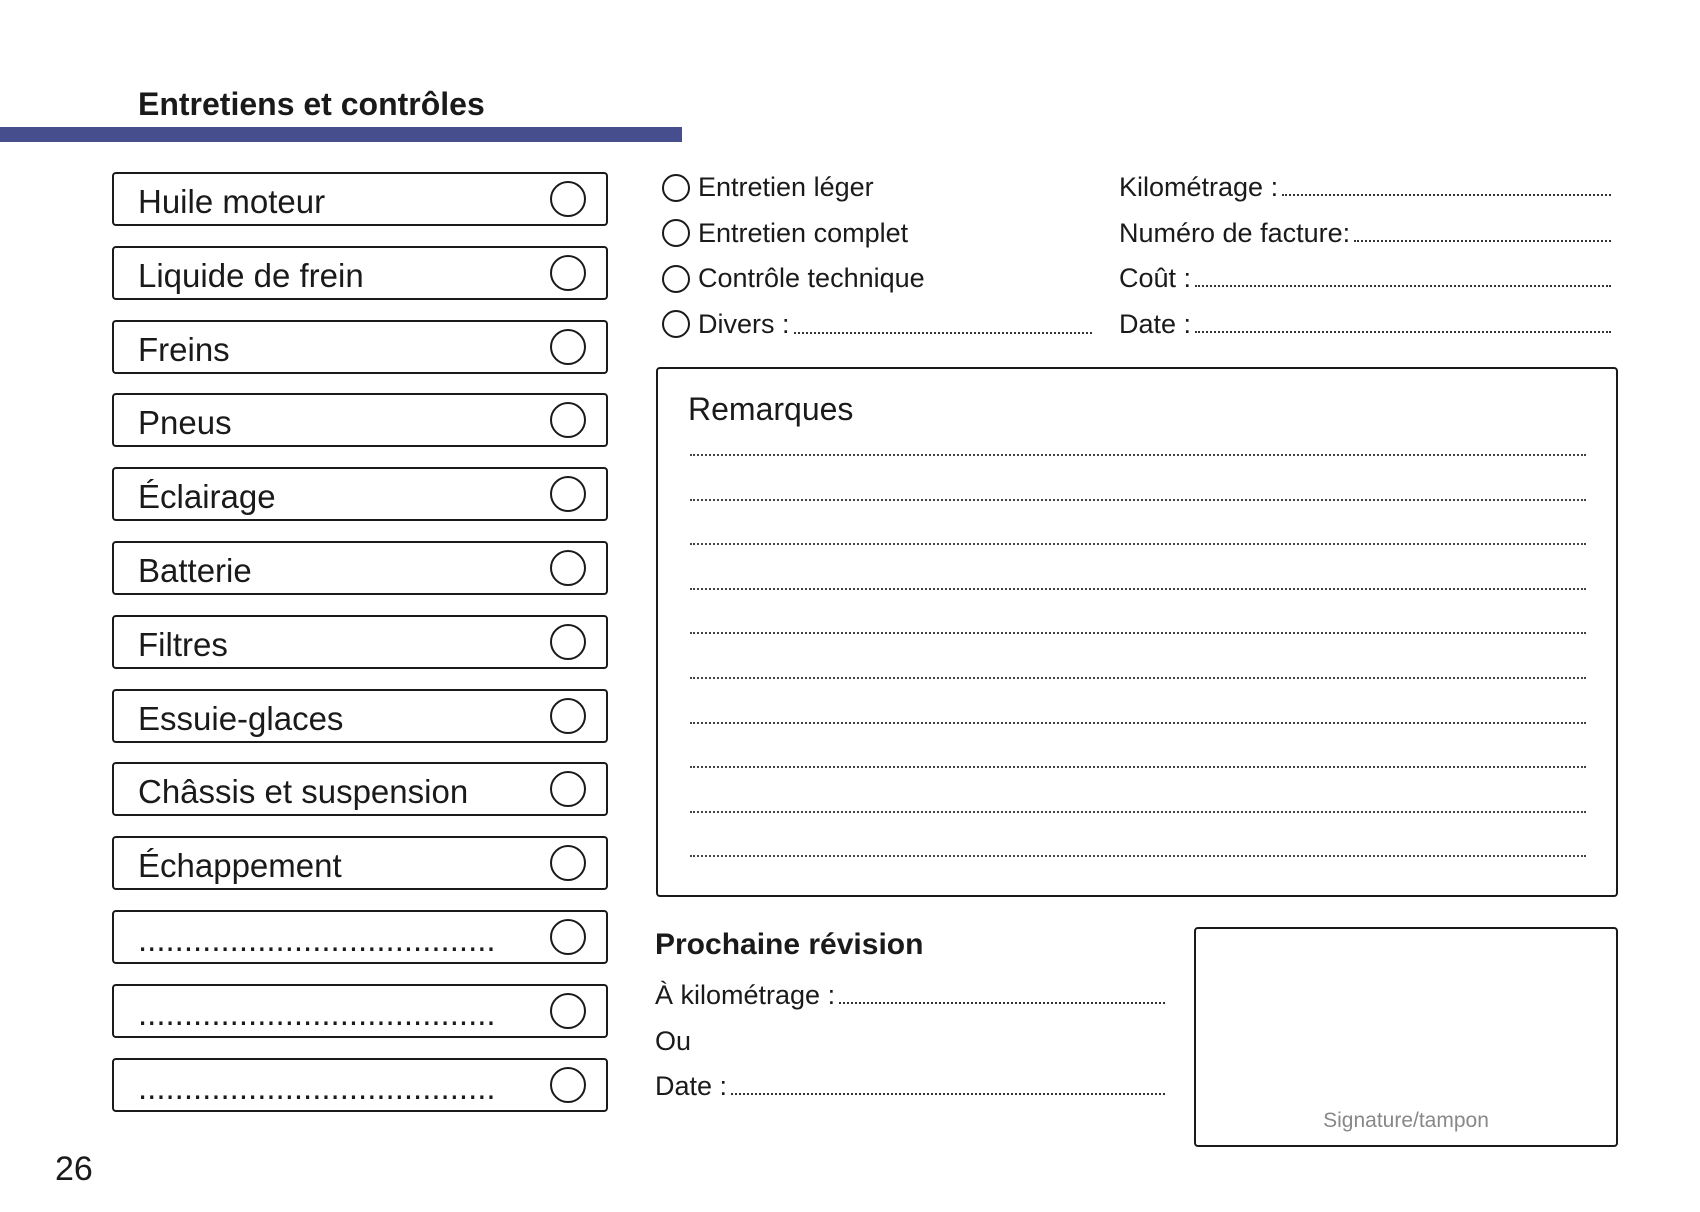  I want to click on or-label: Ou, so click(673, 1041).